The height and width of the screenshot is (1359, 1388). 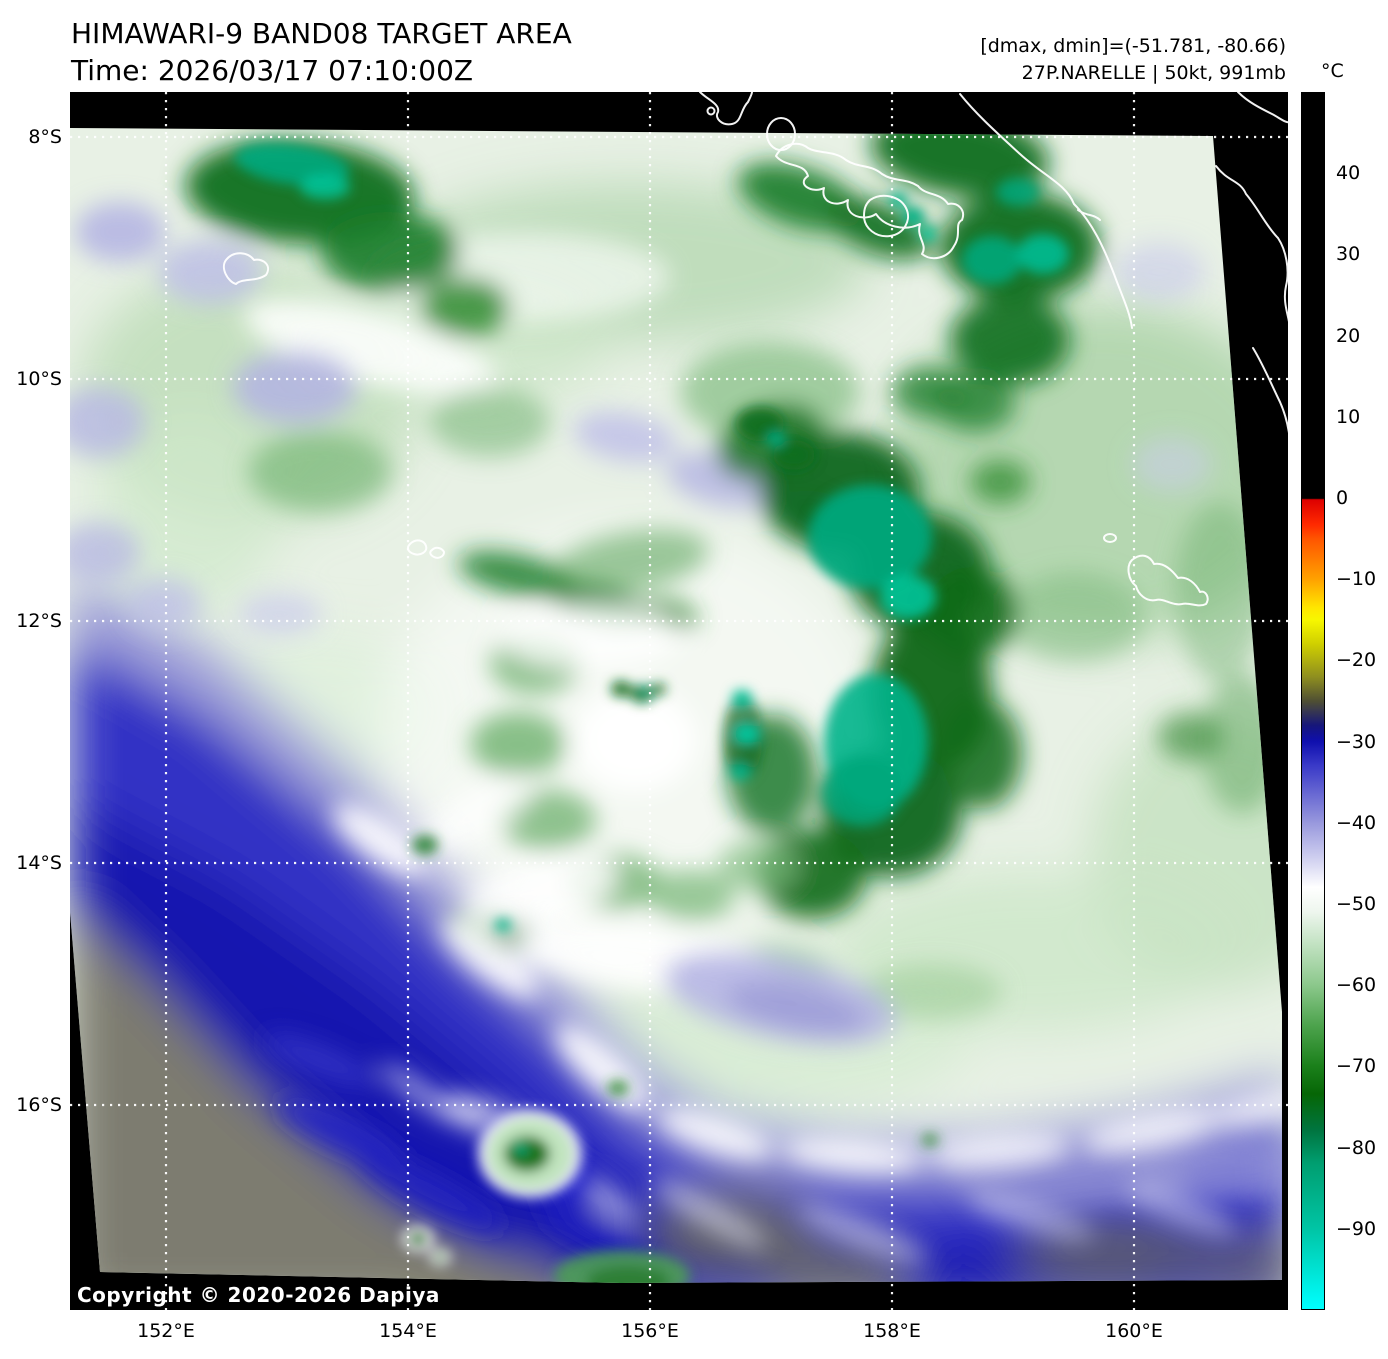 What do you see at coordinates (1153, 73) in the screenshot?
I see `storm-intensity-label: 27P.NARELLE | 50kt, 991mb` at bounding box center [1153, 73].